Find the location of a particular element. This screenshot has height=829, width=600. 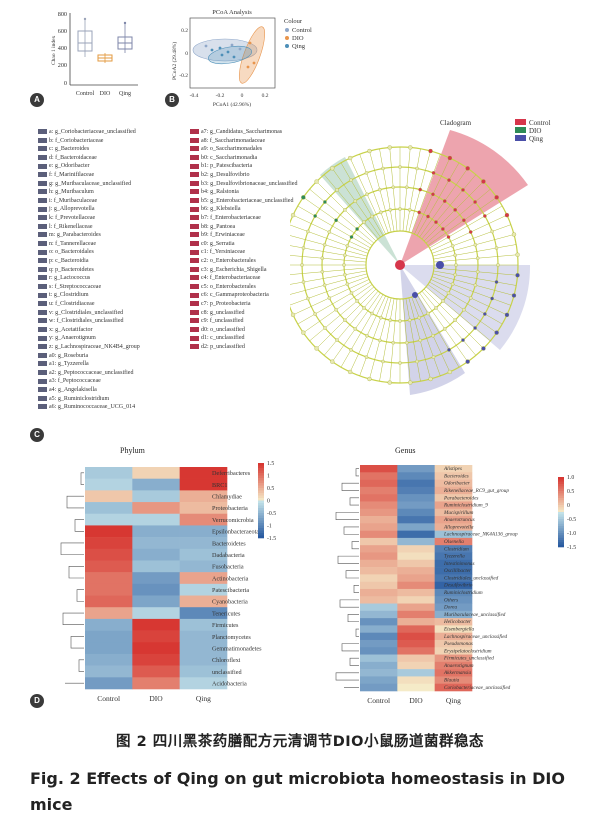

taxon-legend-item: a0: g_Roseburia is located at coordinates (63, 357).